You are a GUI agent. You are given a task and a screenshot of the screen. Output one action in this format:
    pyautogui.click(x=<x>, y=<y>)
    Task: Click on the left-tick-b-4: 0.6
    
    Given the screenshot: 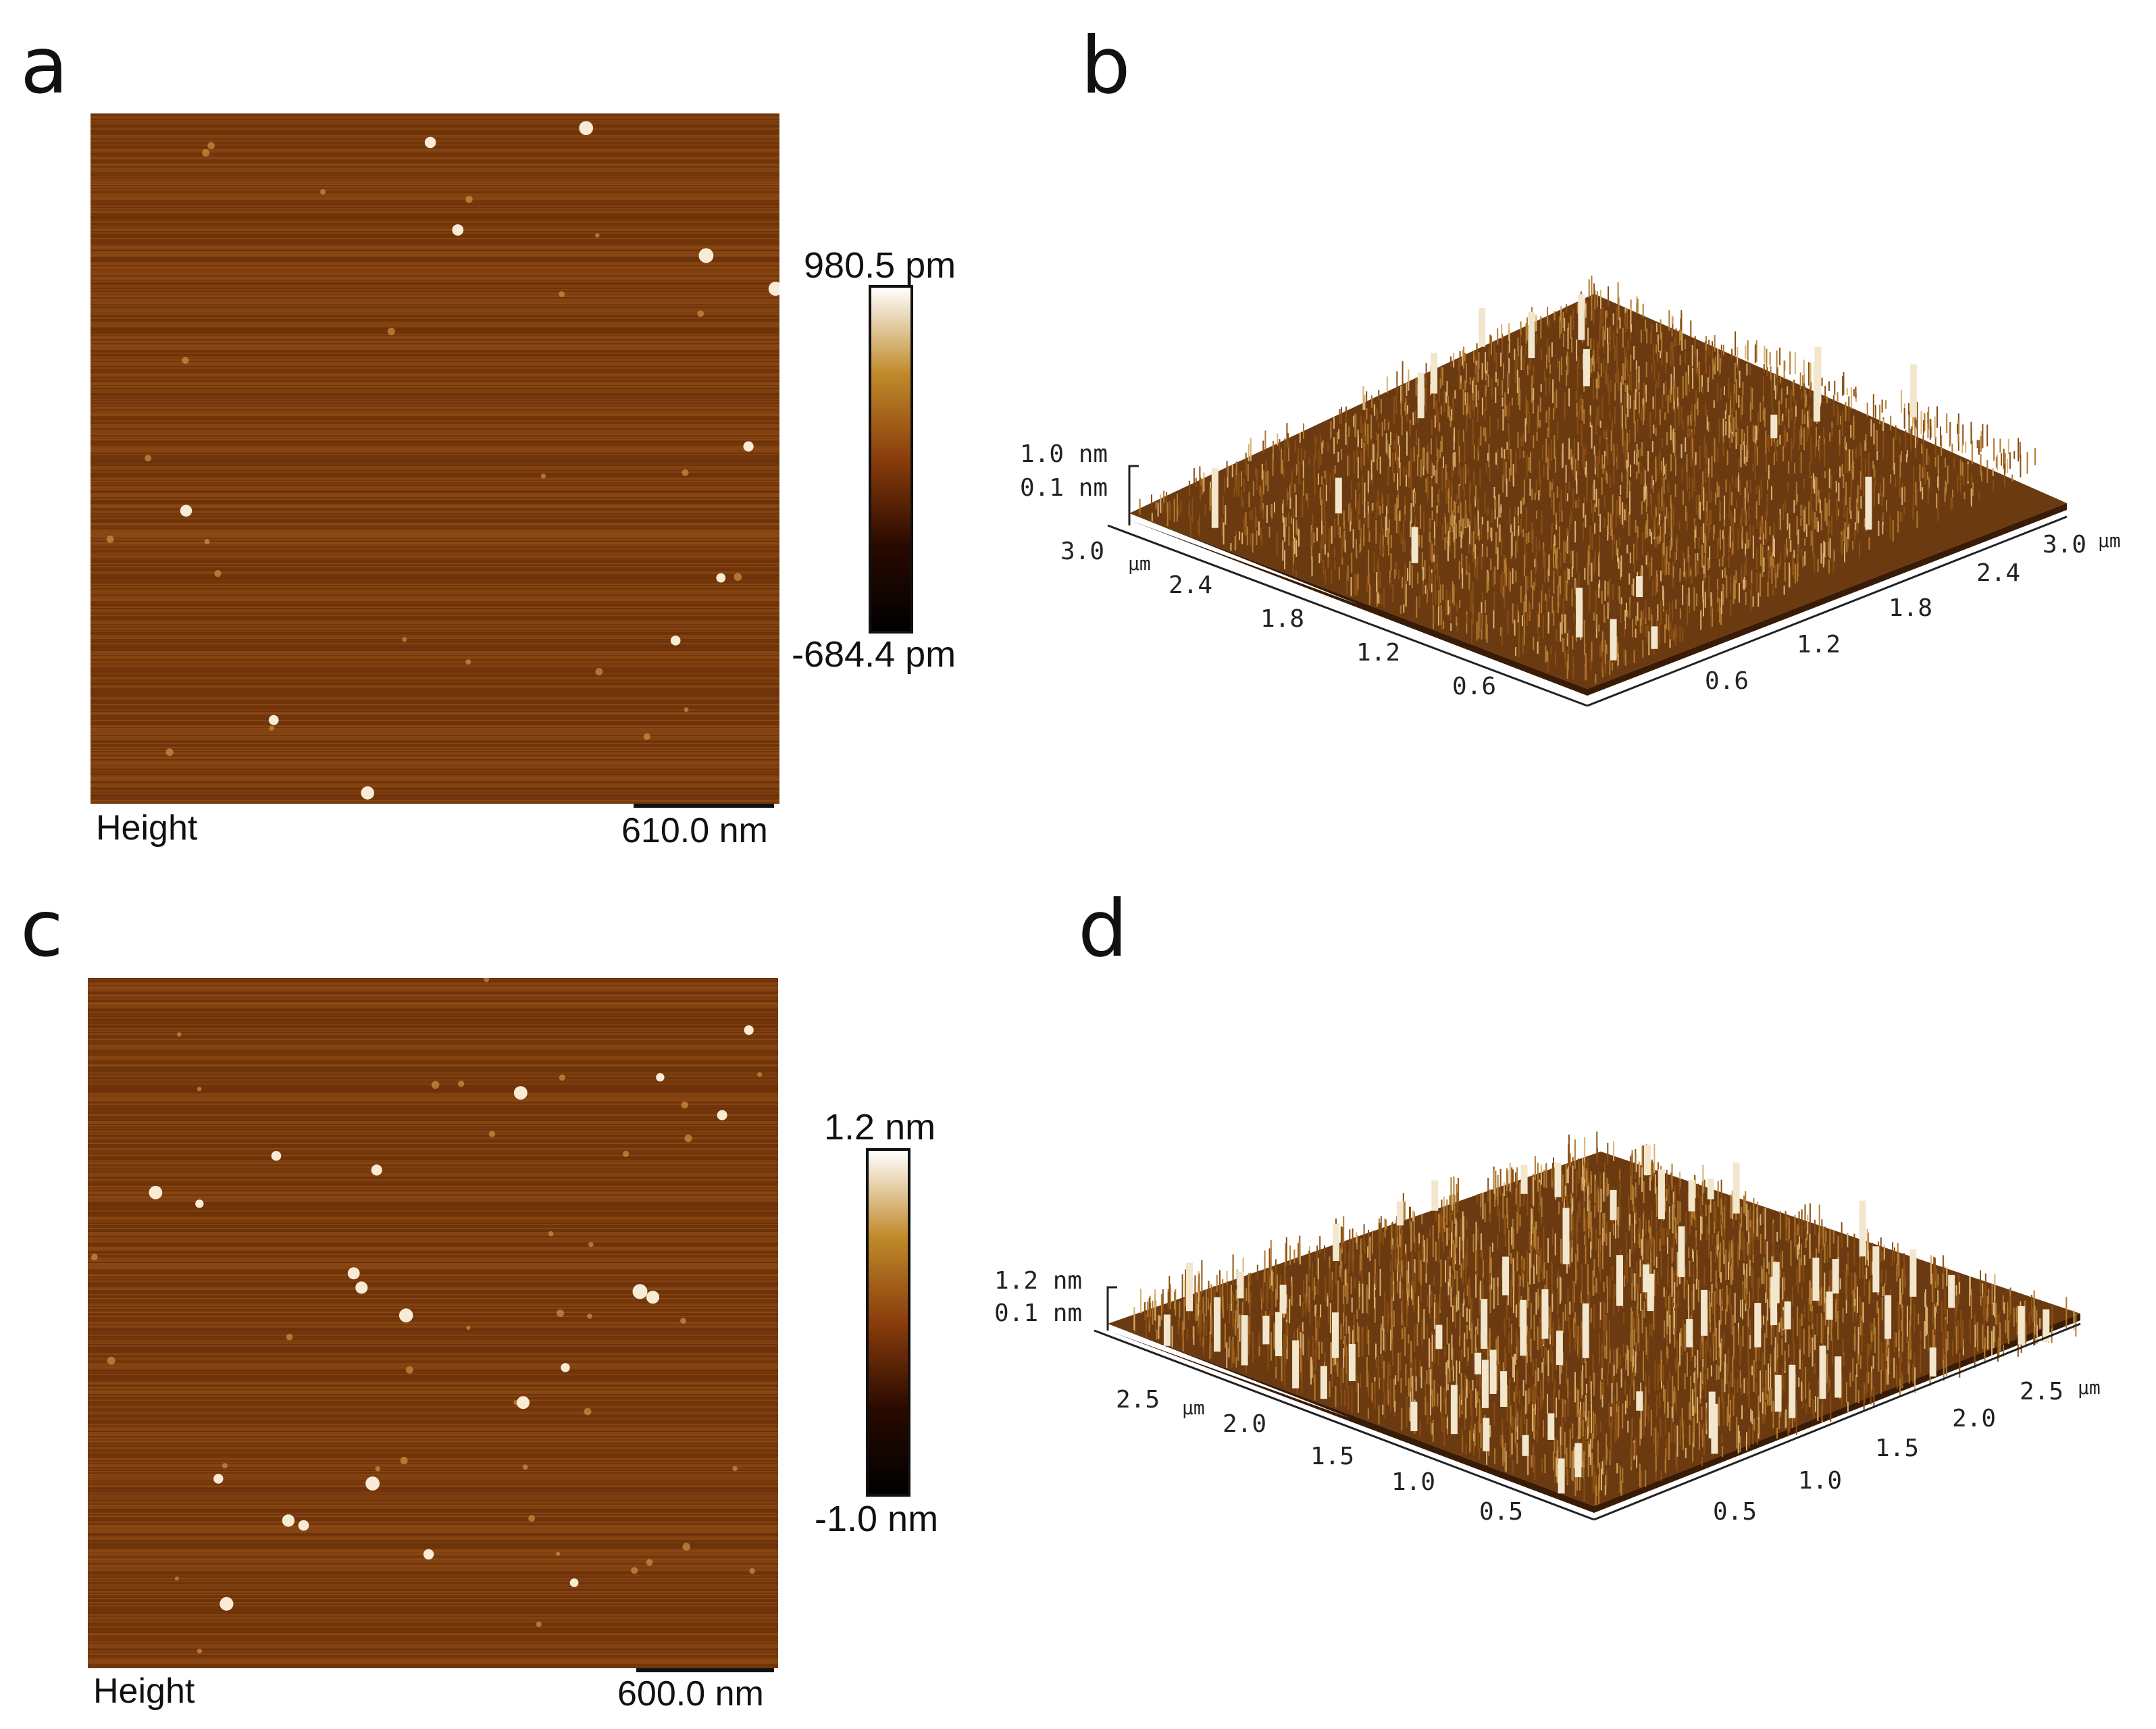 What is the action you would take?
    pyautogui.click(x=1474, y=686)
    